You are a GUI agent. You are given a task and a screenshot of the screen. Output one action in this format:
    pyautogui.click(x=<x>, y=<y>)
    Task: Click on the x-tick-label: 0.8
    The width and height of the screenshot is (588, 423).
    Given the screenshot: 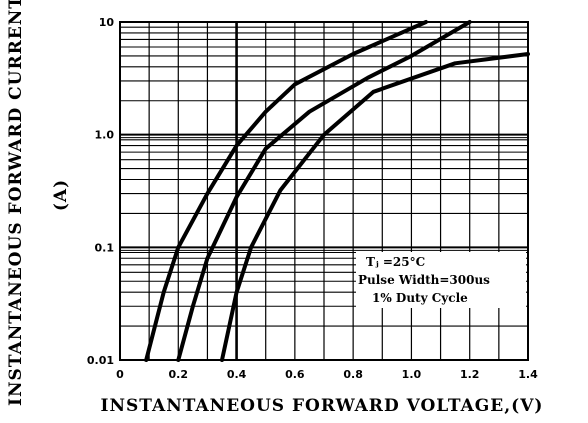 What is the action you would take?
    pyautogui.click(x=353, y=374)
    